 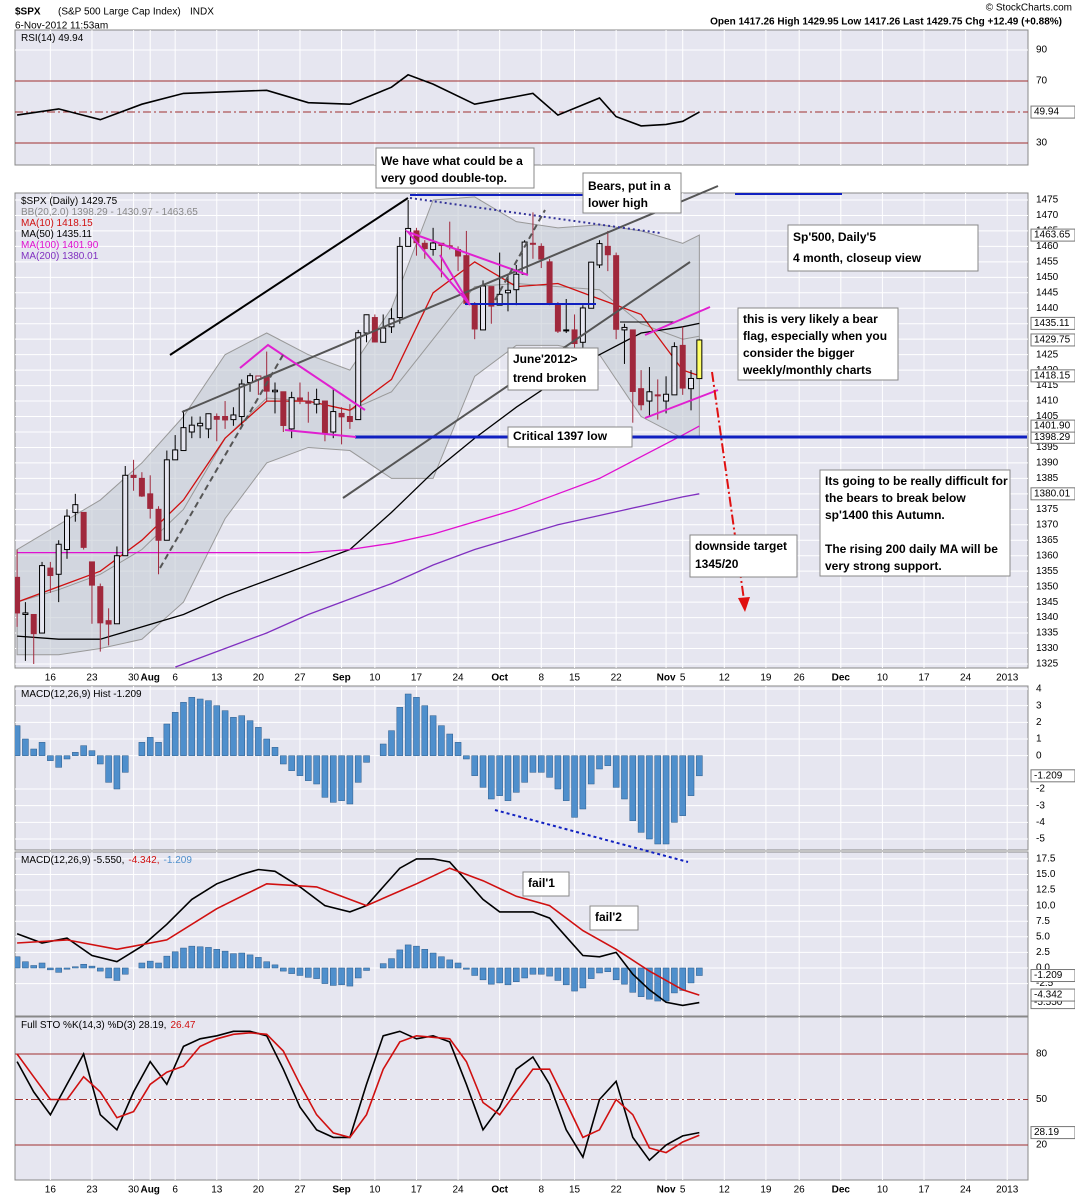 What do you see at coordinates (683, 678) in the screenshot?
I see `x-tick-label: 5` at bounding box center [683, 678].